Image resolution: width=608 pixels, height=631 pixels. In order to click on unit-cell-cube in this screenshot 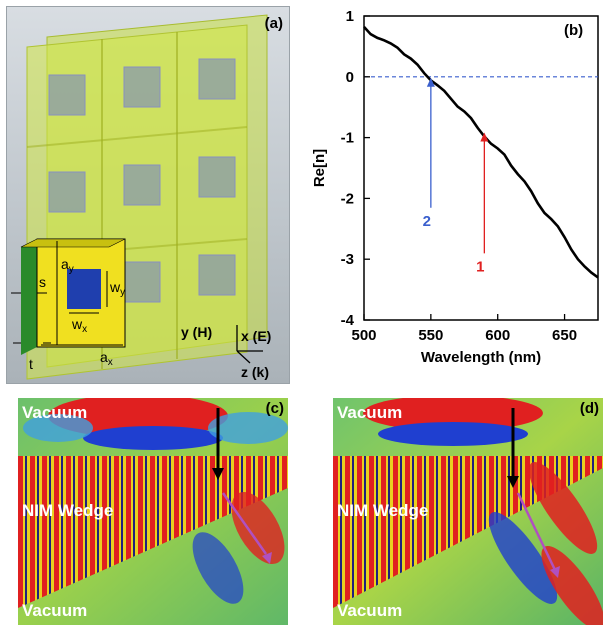, I will do `click(84, 289)`.